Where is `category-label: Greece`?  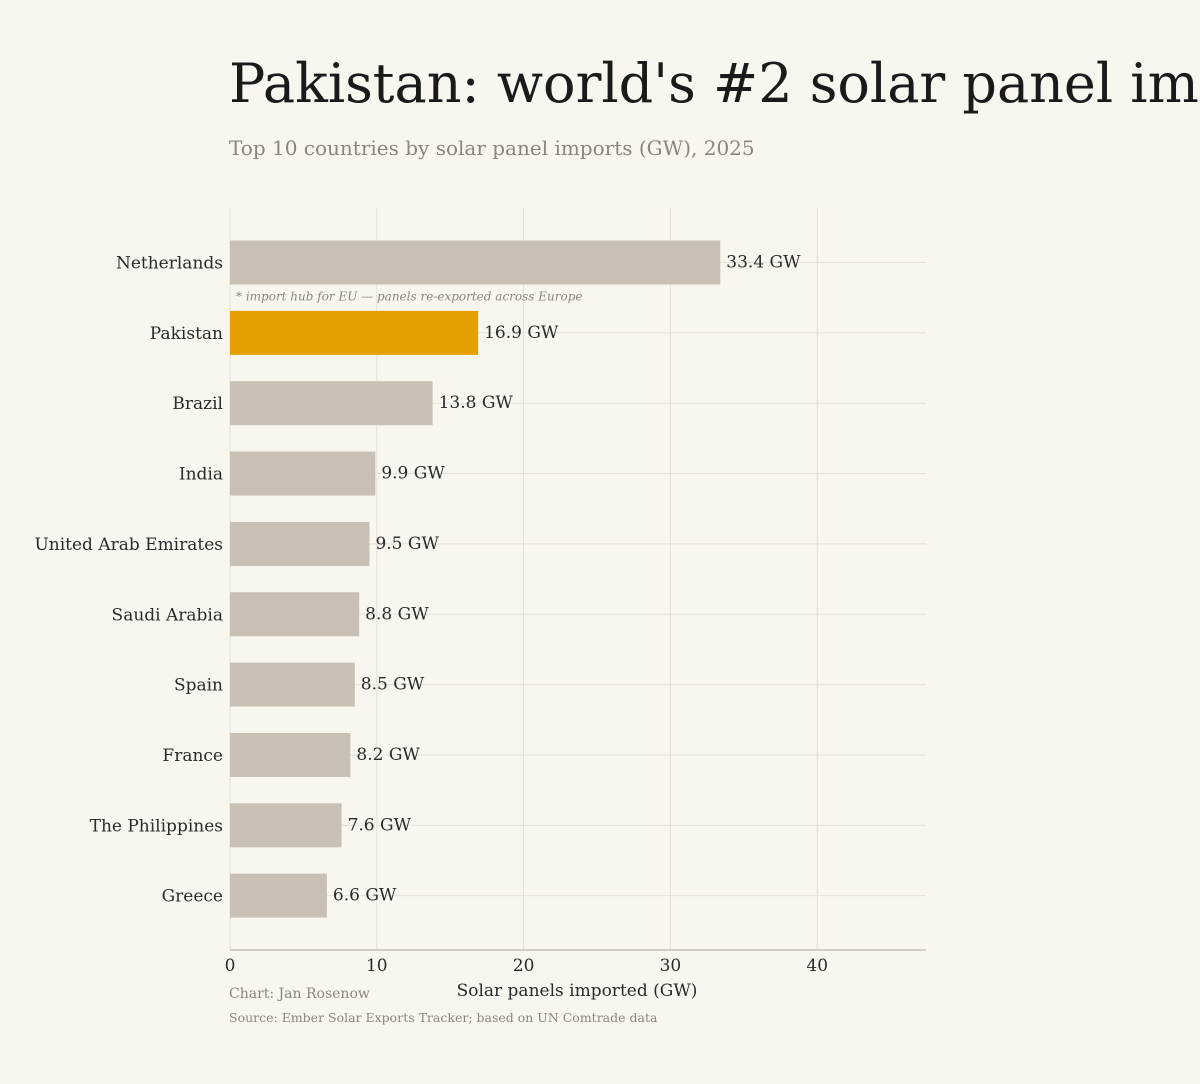
category-label: Greece is located at coordinates (192, 897).